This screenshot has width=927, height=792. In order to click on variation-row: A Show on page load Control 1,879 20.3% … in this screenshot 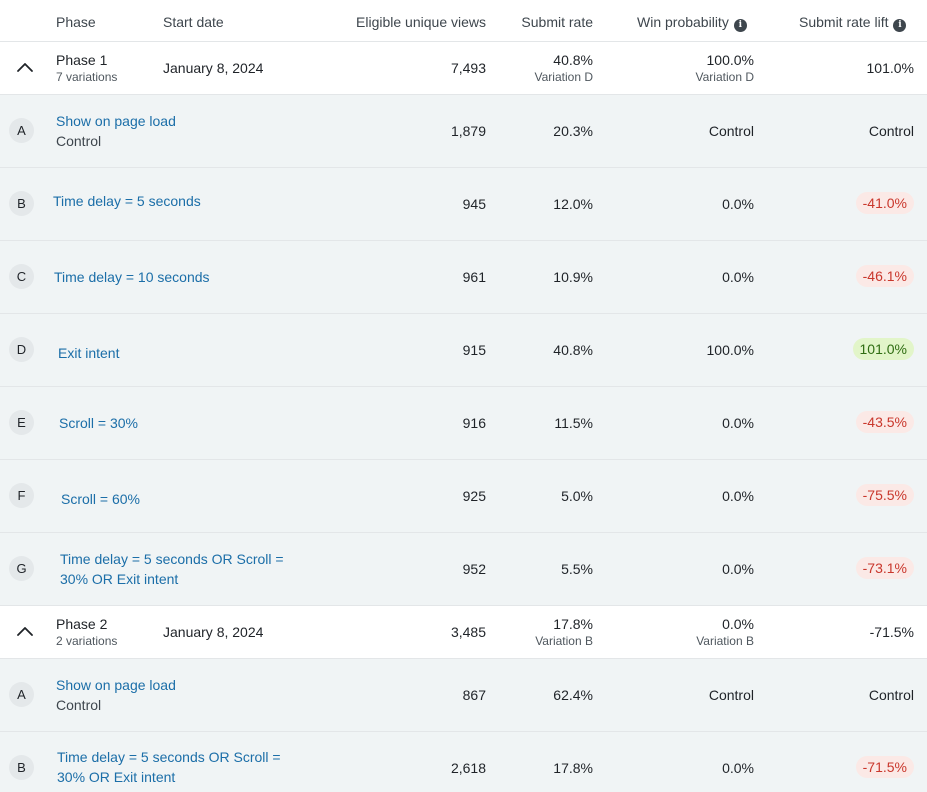, I will do `click(463, 131)`.